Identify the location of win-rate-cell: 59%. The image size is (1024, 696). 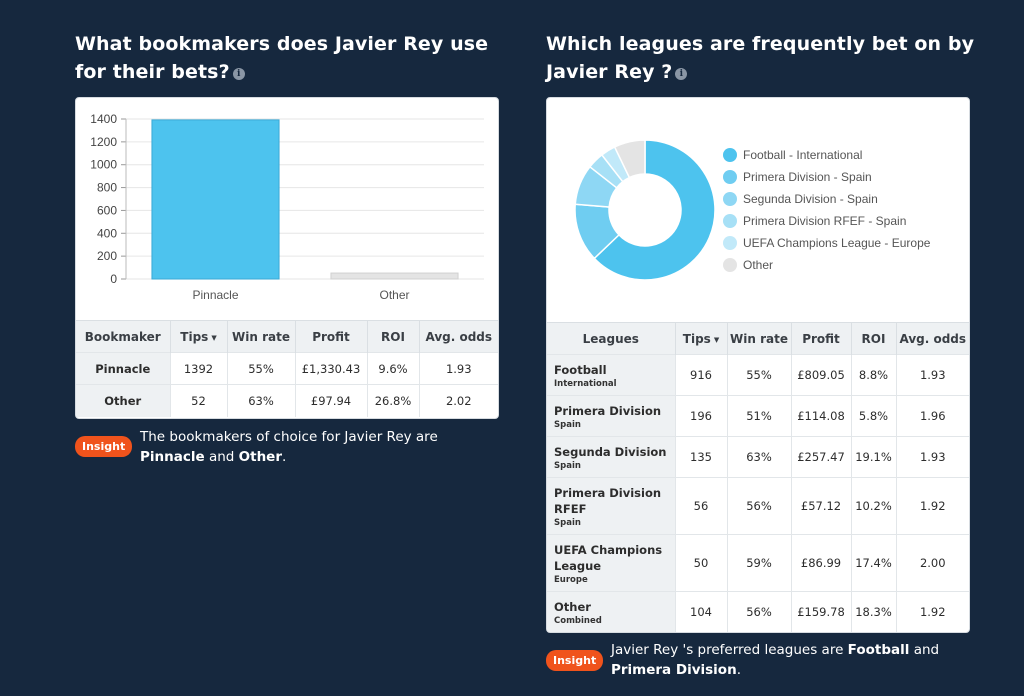
(759, 563).